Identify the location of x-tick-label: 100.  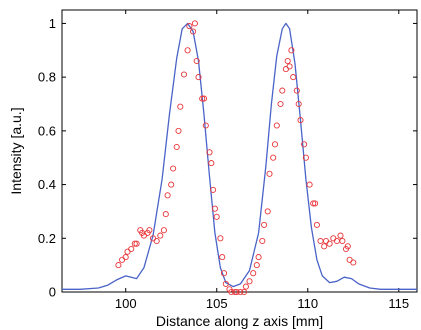
(126, 303).